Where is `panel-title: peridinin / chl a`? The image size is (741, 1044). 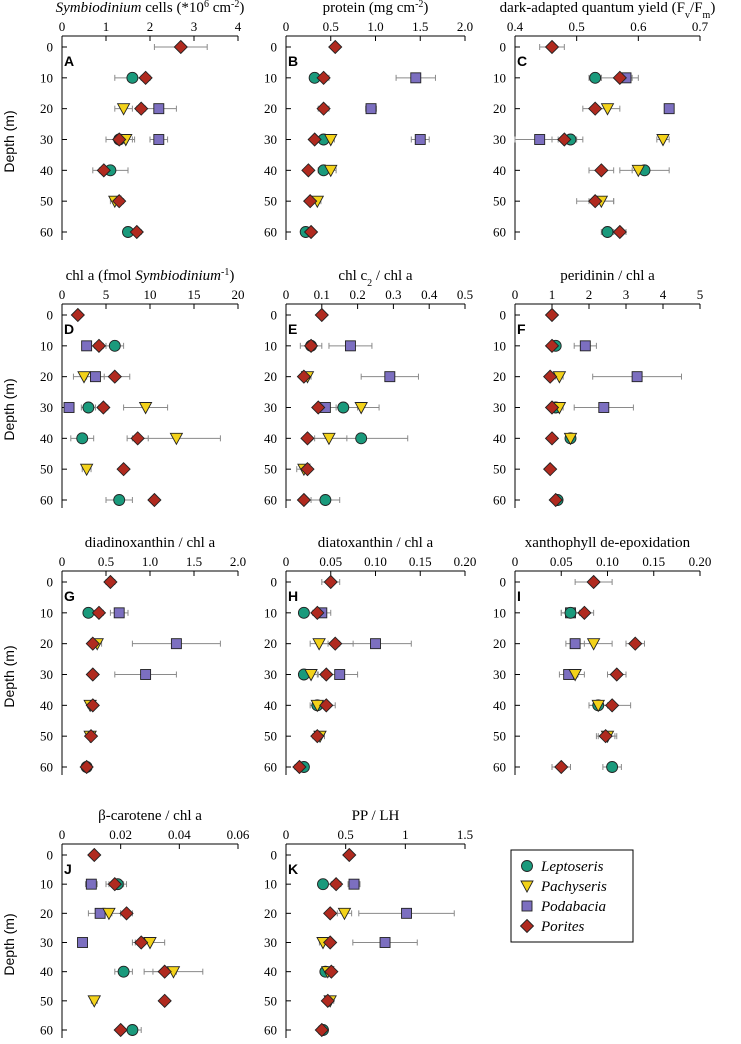 panel-title: peridinin / chl a is located at coordinates (607, 276).